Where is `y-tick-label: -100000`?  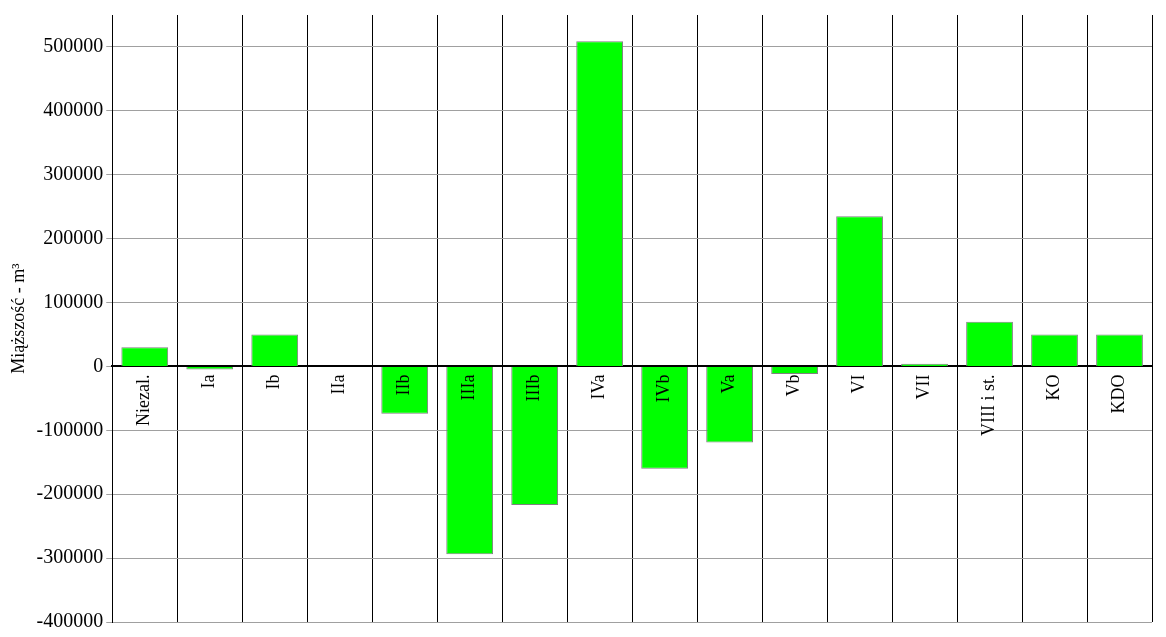 y-tick-label: -100000 is located at coordinates (70, 428).